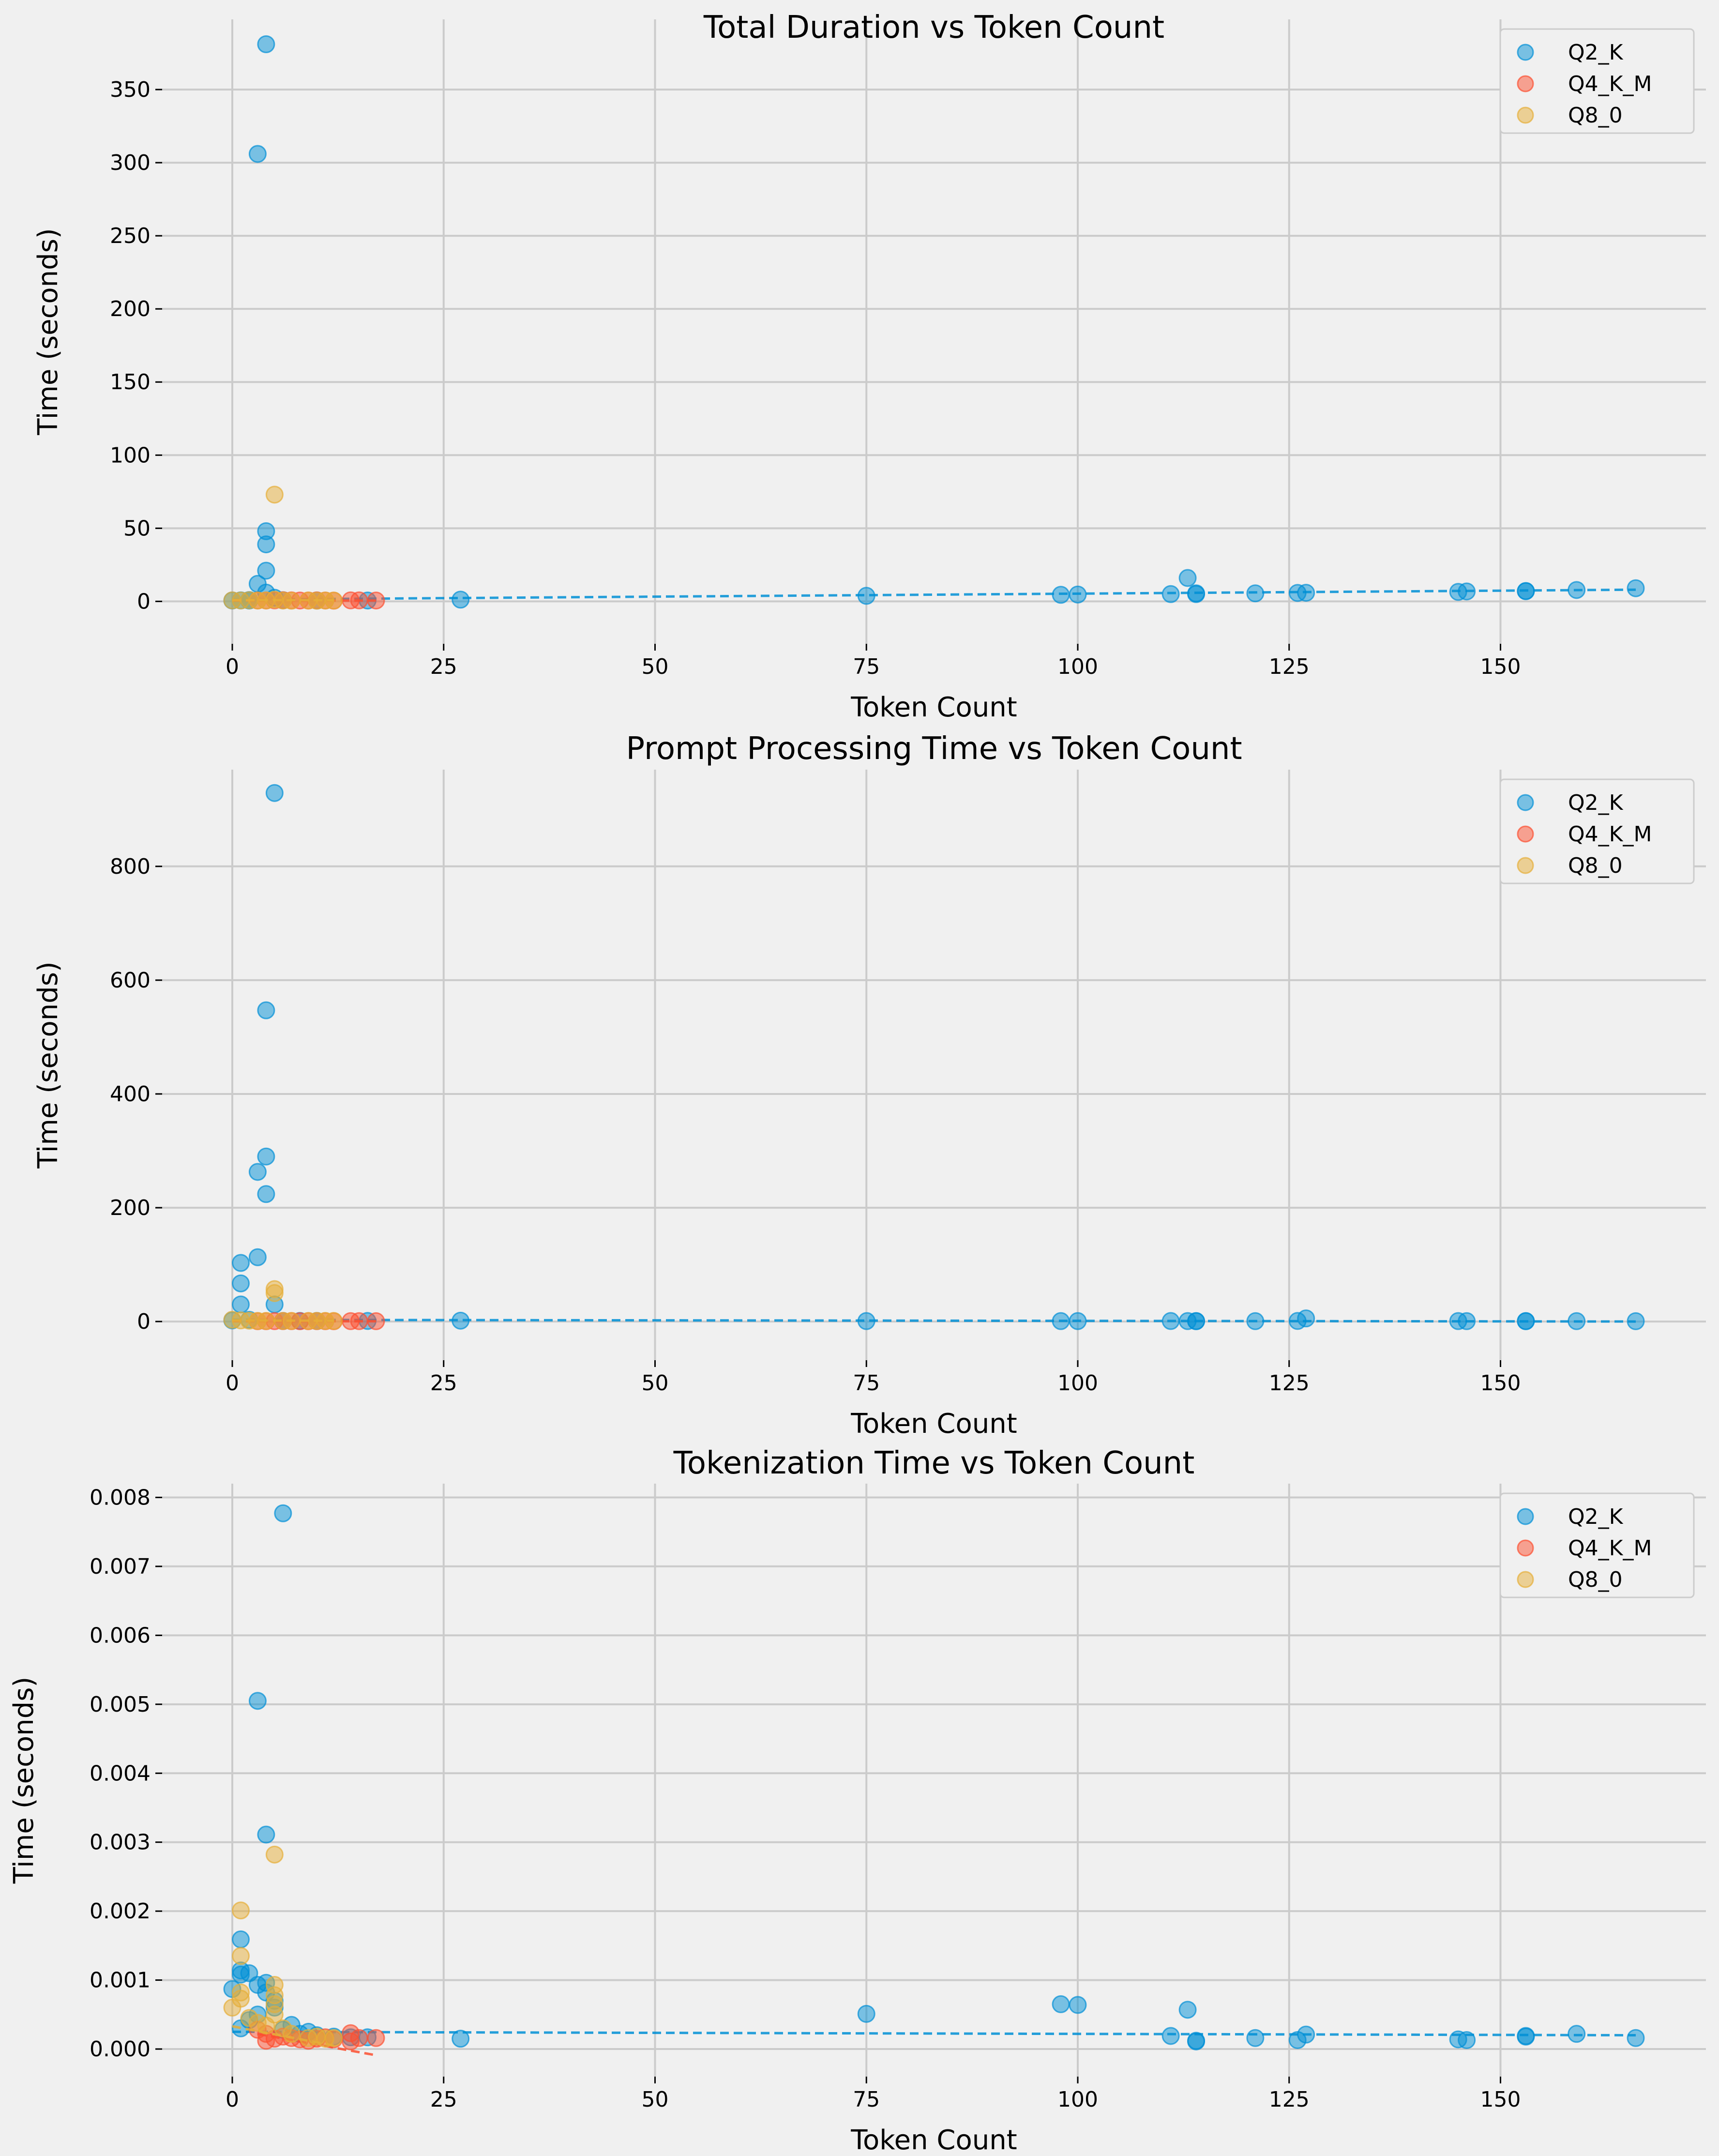 The height and width of the screenshot is (2156, 1719). I want to click on y-tick-label: 50, so click(137, 529).